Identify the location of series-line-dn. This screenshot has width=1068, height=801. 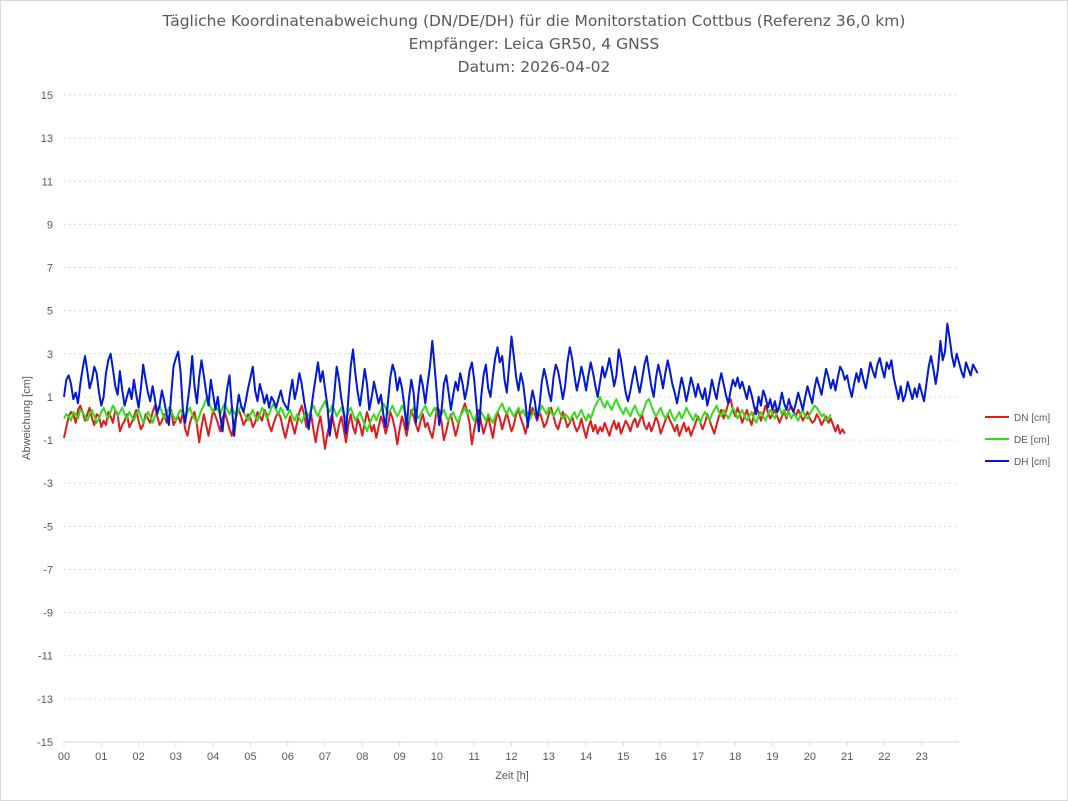
(454, 424).